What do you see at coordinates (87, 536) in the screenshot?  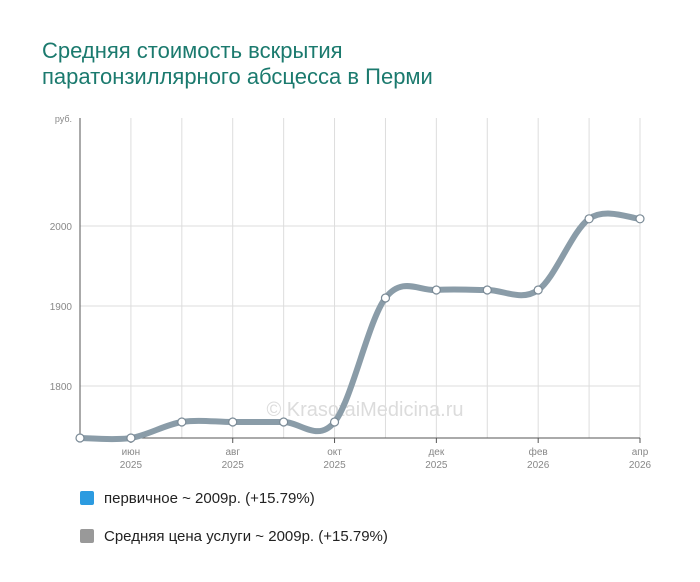 I see `legend-swatch-average` at bounding box center [87, 536].